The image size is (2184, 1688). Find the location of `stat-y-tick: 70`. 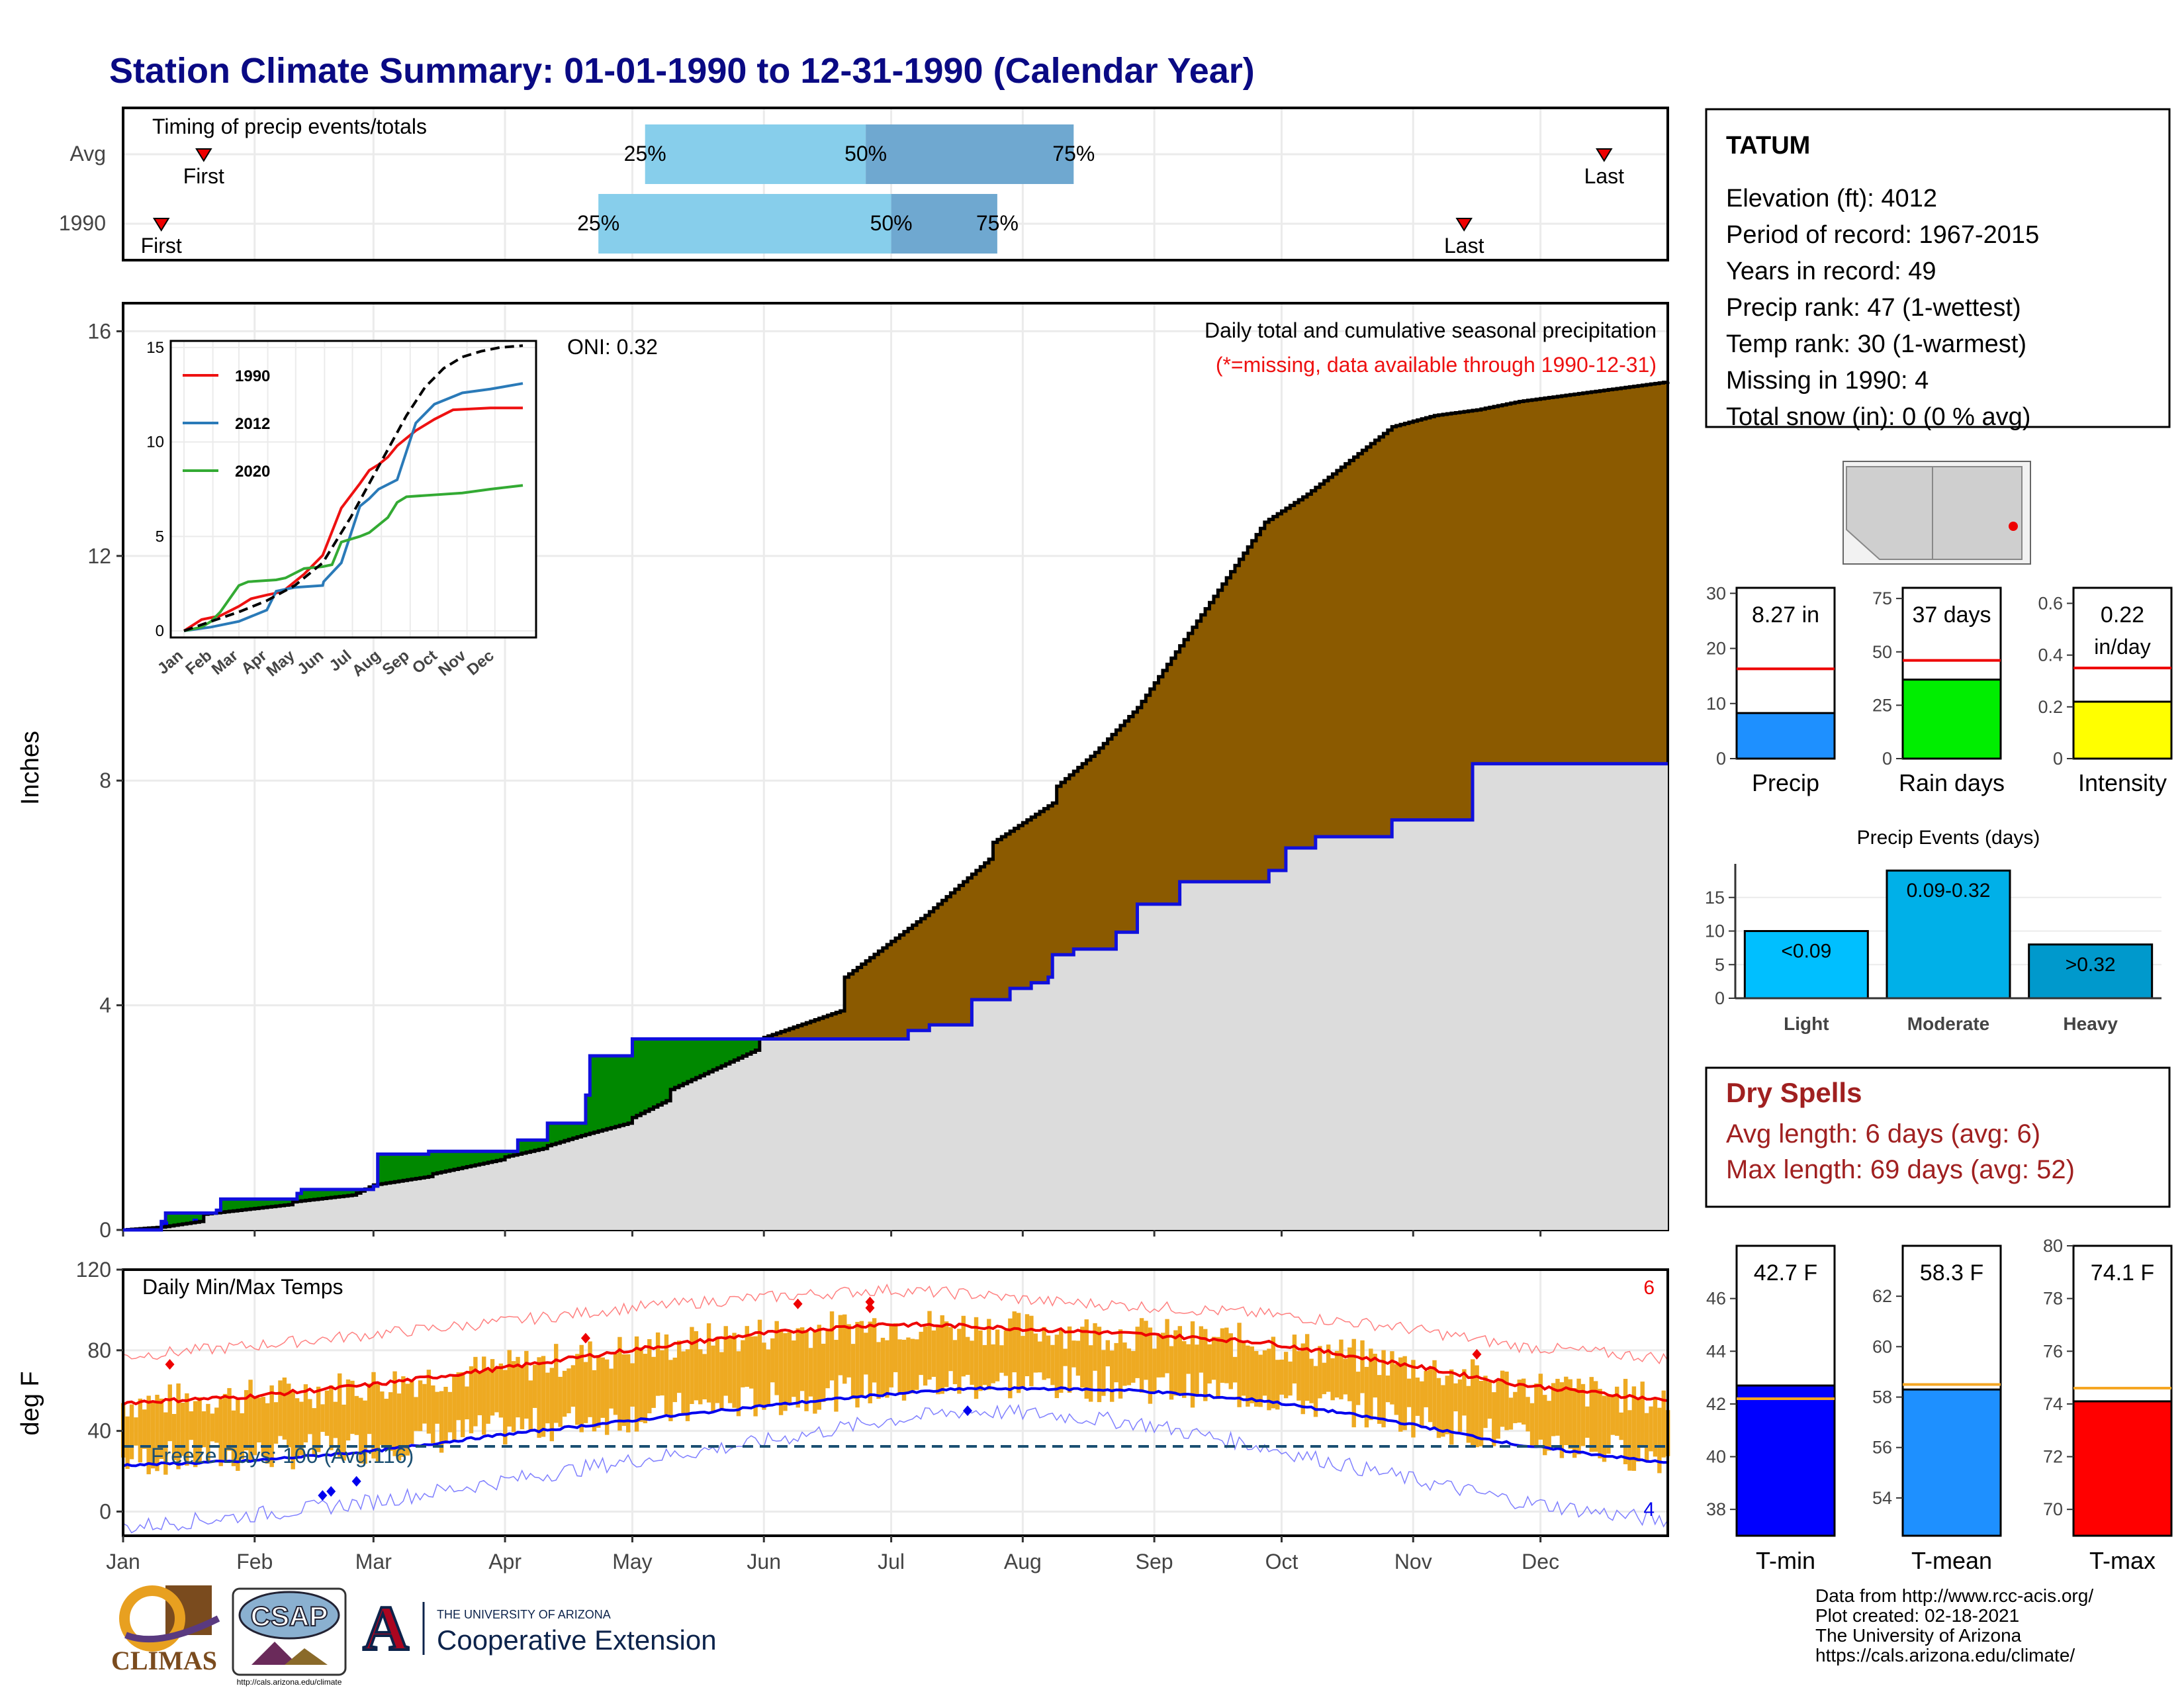

stat-y-tick: 70 is located at coordinates (2053, 1509).